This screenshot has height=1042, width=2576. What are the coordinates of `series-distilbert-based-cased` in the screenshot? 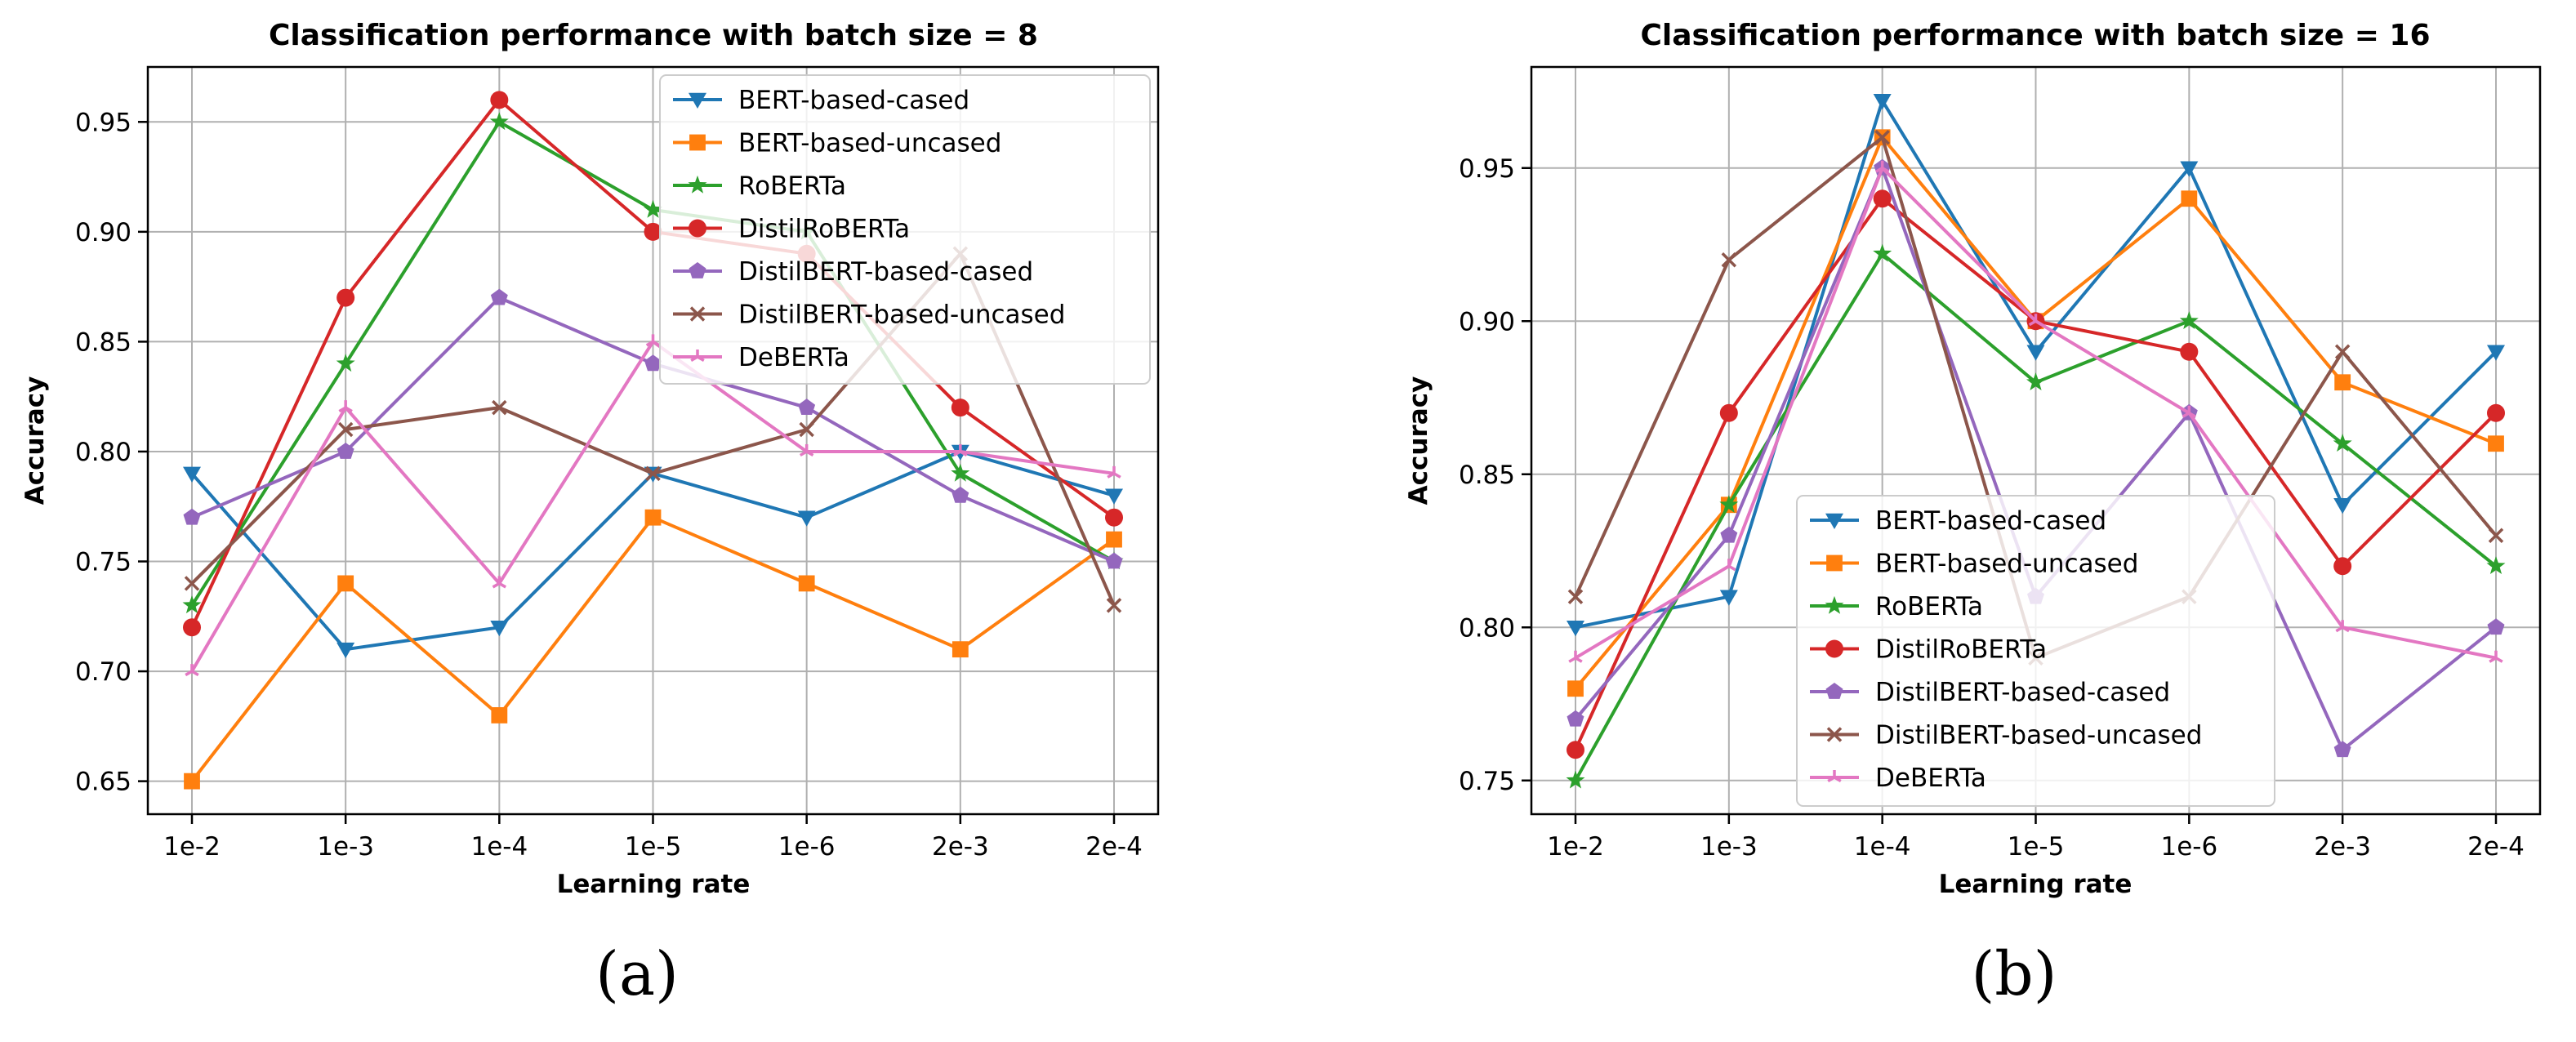 It's located at (653, 428).